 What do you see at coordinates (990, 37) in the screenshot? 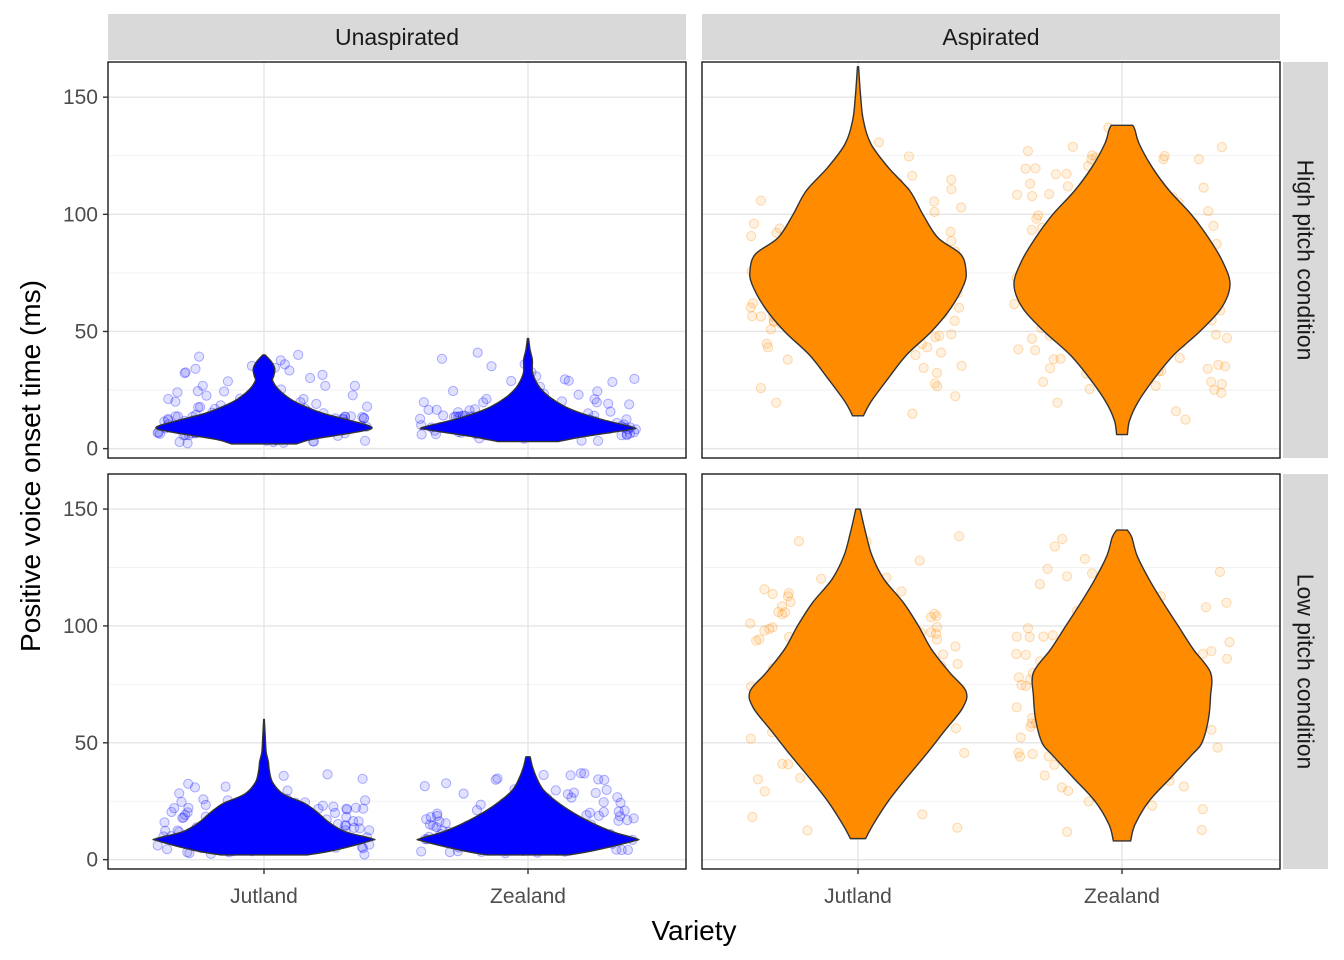
I see `column-strip-label: Aspirated` at bounding box center [990, 37].